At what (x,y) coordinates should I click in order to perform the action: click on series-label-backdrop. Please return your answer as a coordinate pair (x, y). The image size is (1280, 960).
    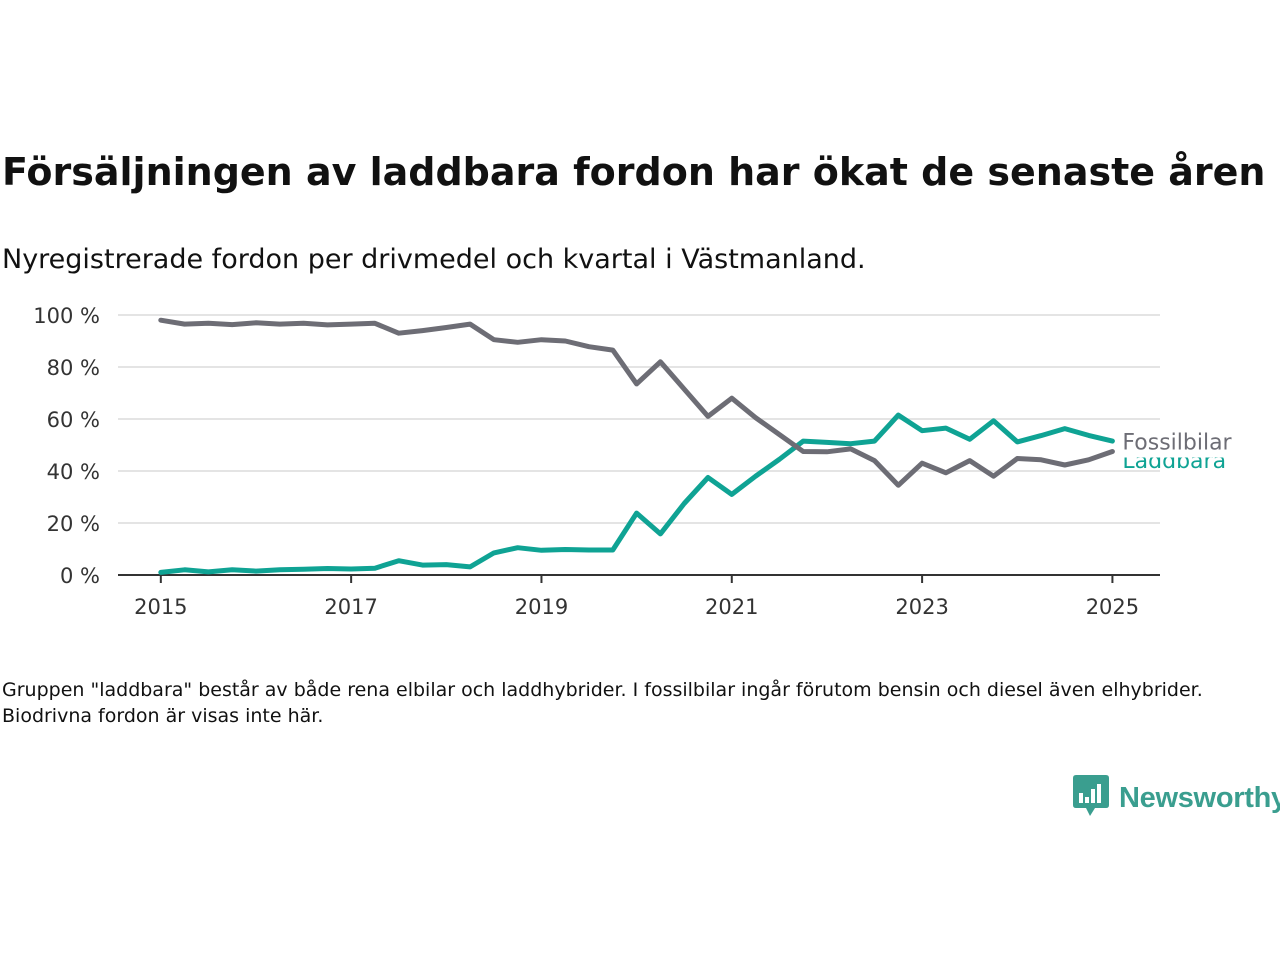
    Looking at the image, I should click on (1187, 443).